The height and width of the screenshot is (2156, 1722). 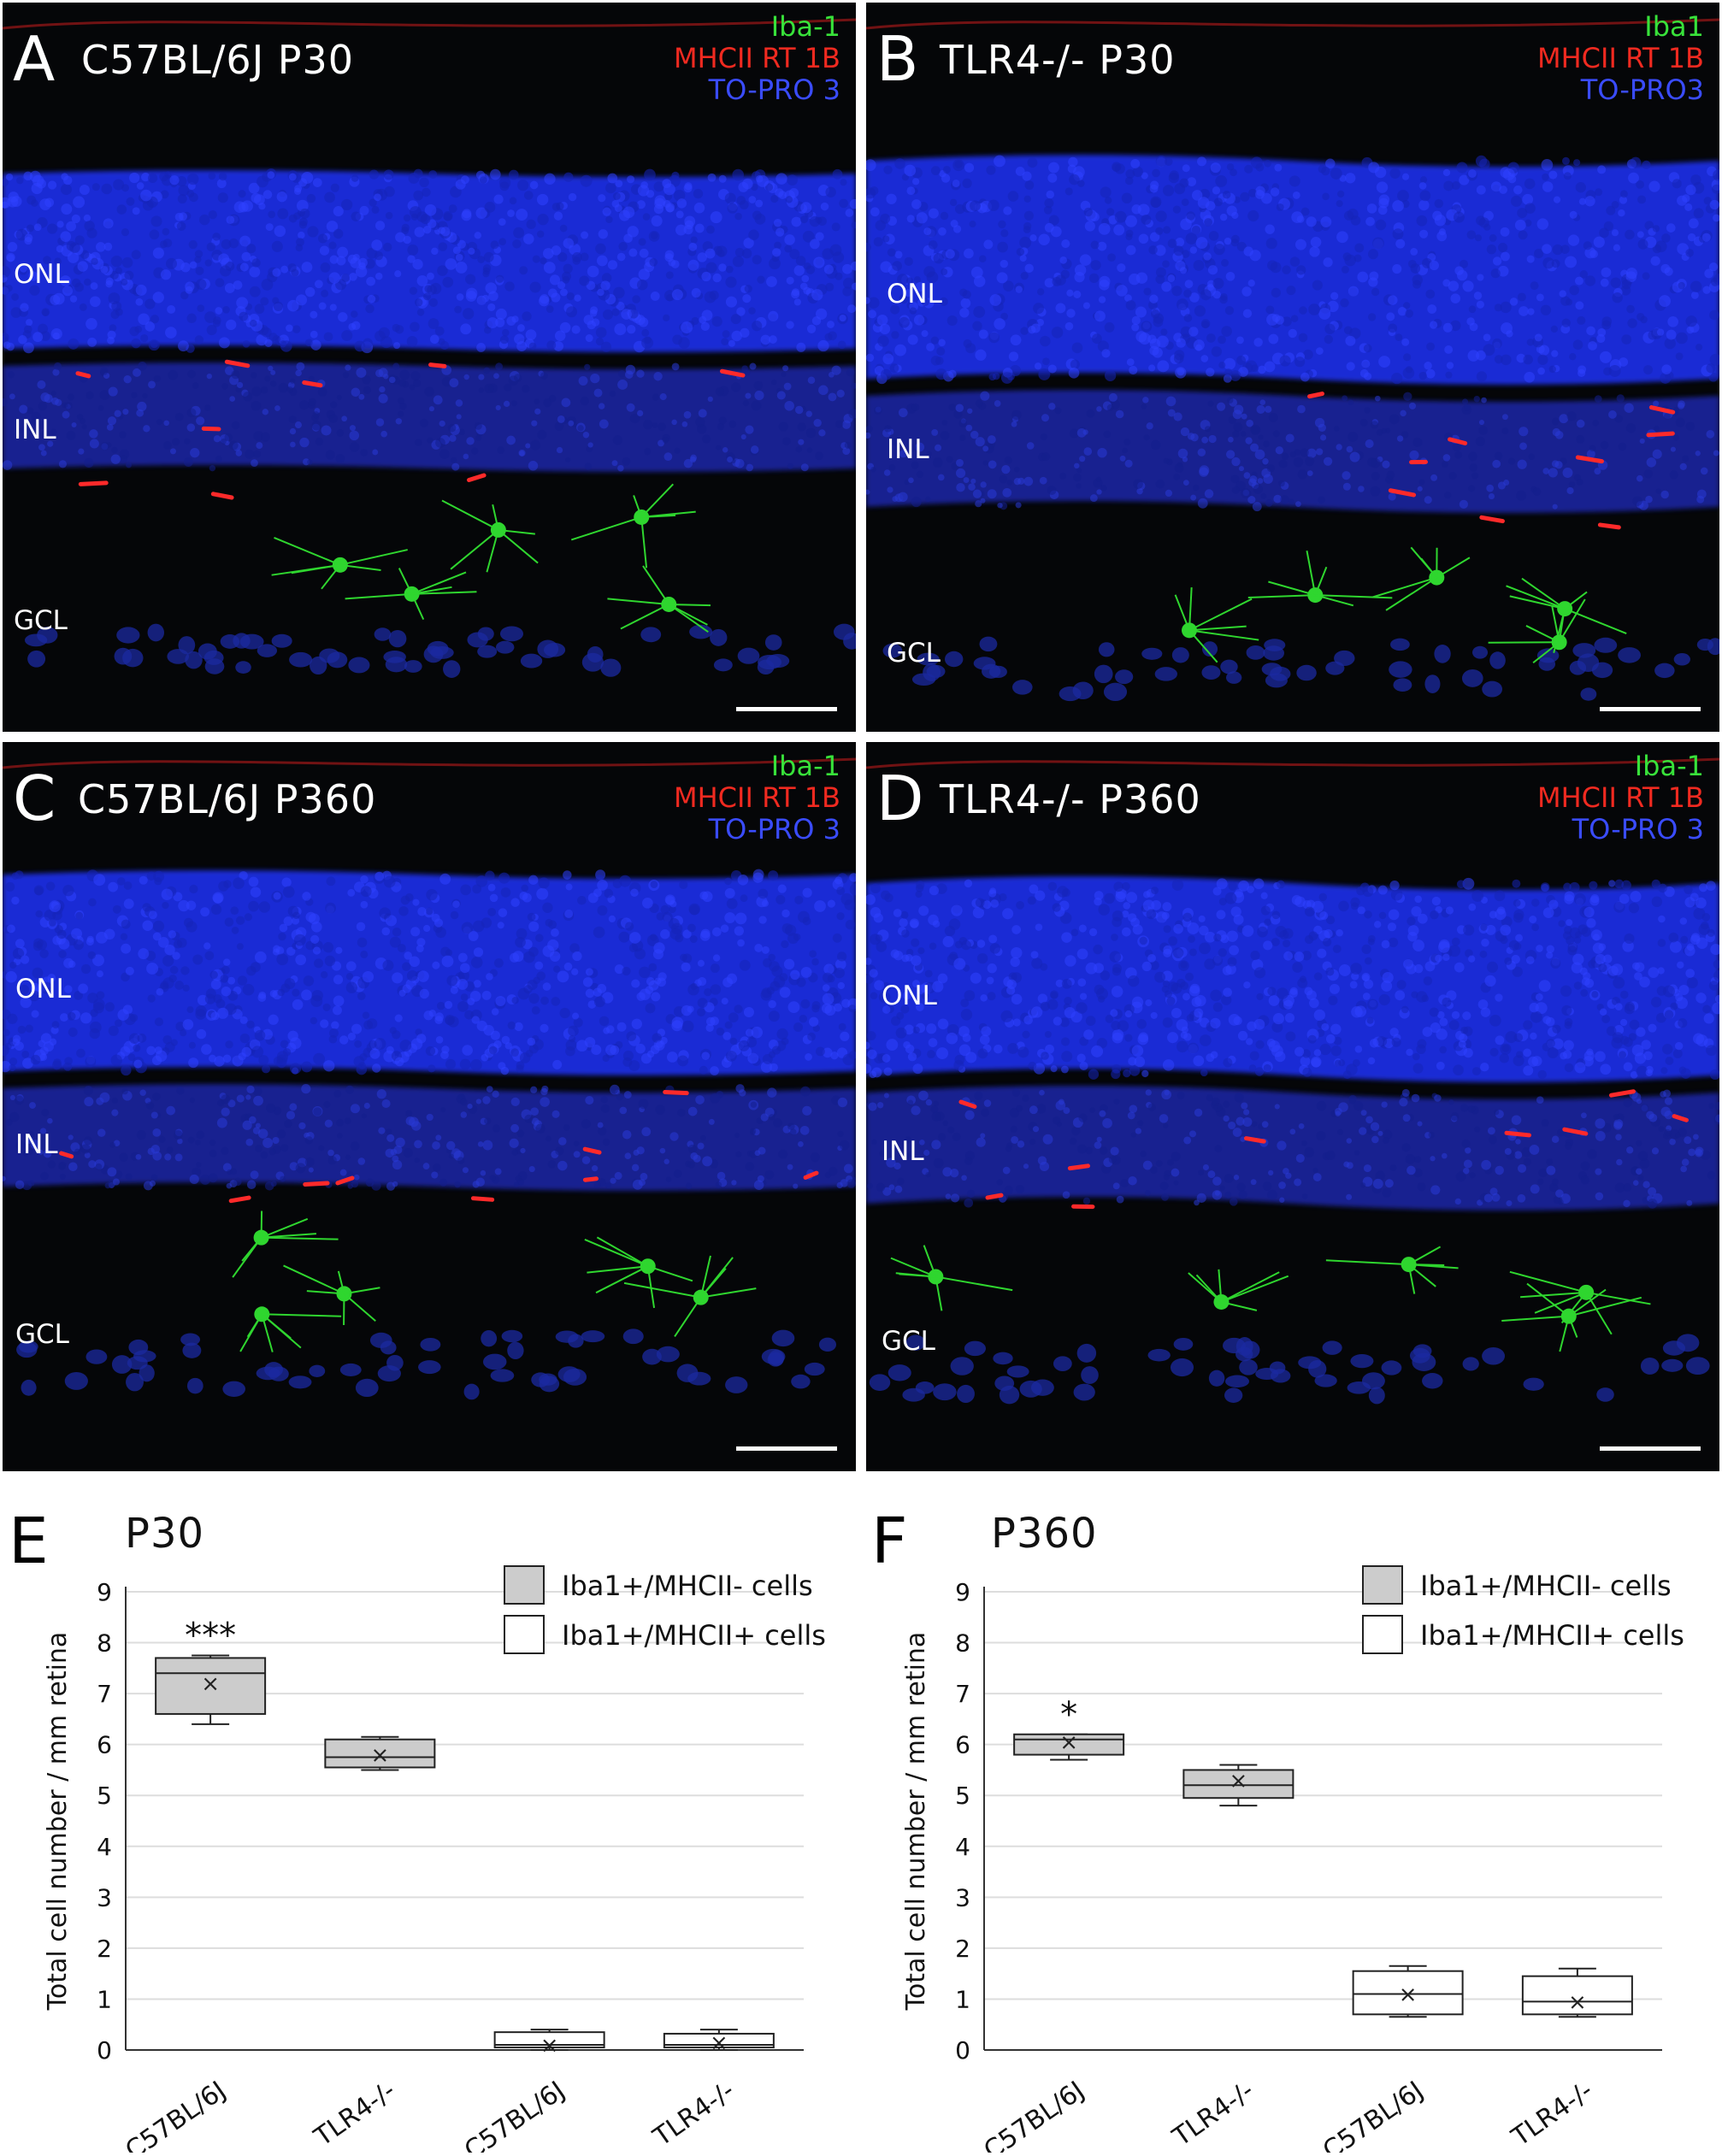 I want to click on panel-letter: A, so click(x=34, y=59).